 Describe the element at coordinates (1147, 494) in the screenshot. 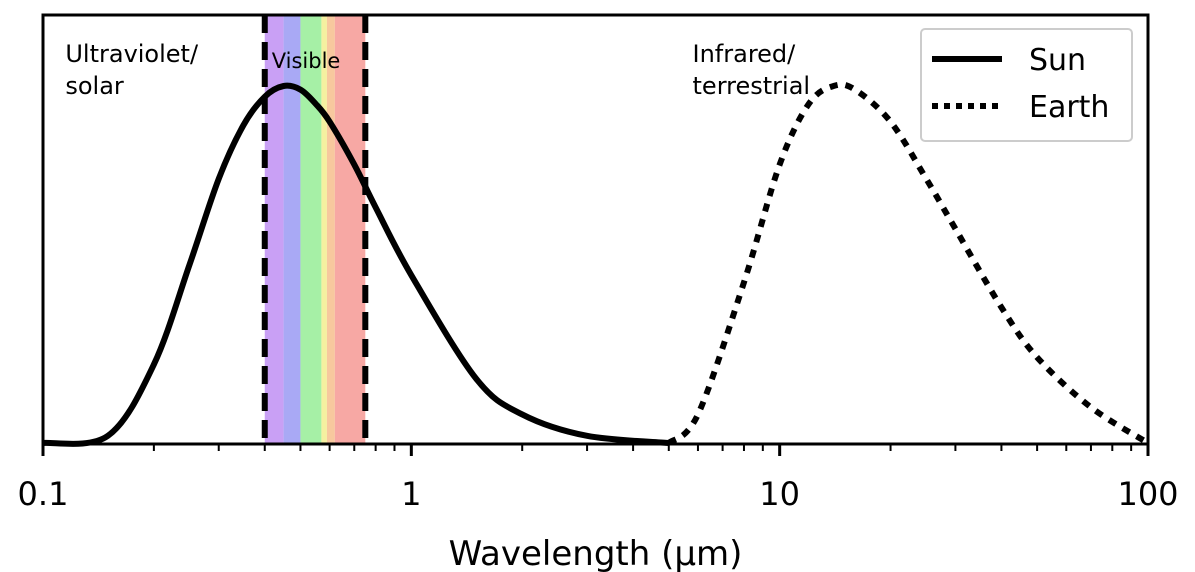

I see `x-tick-label: 100` at that location.